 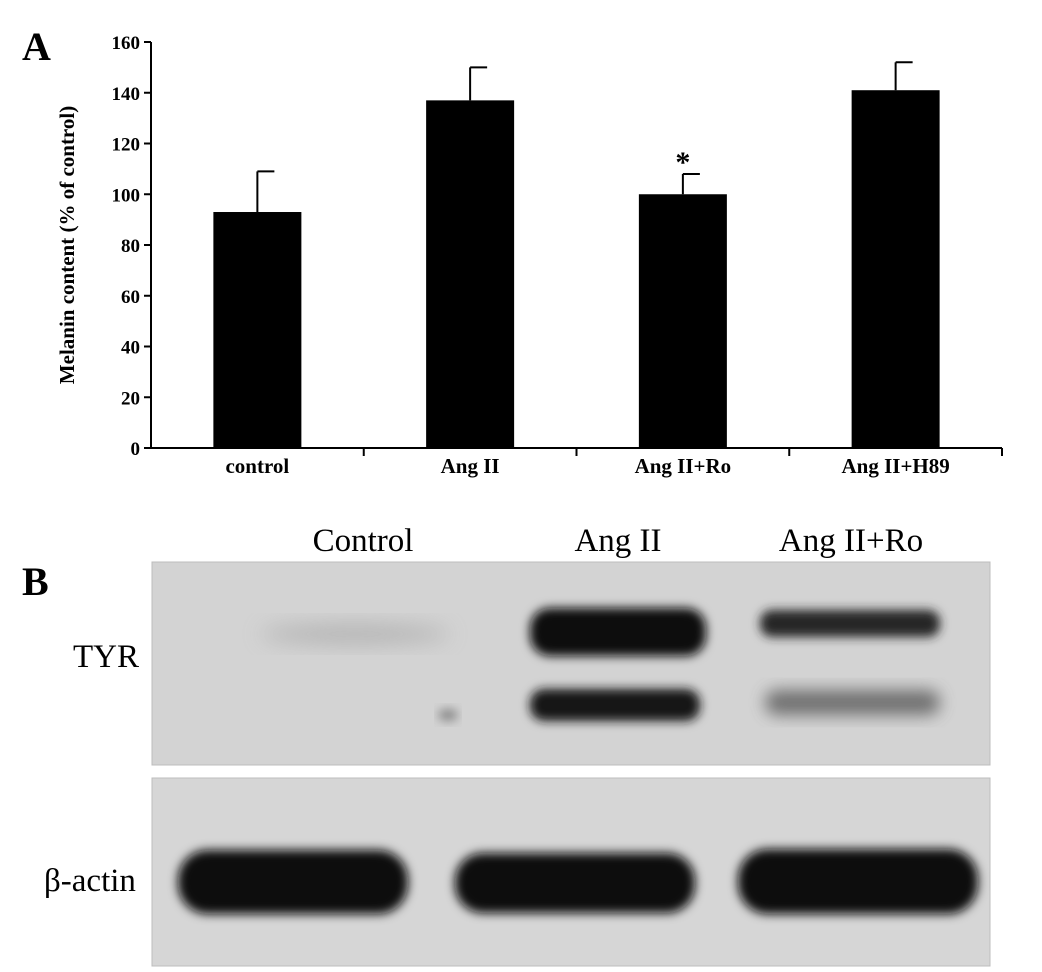 I want to click on panel-a-label: A, so click(x=36, y=46).